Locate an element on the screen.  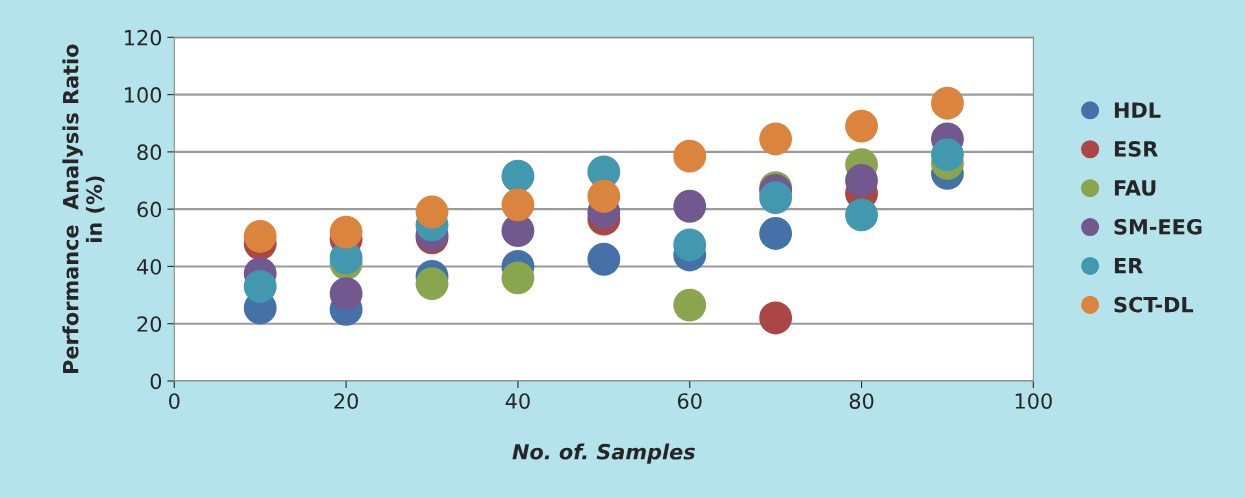
y-tick-label: 20 is located at coordinates (149, 324).